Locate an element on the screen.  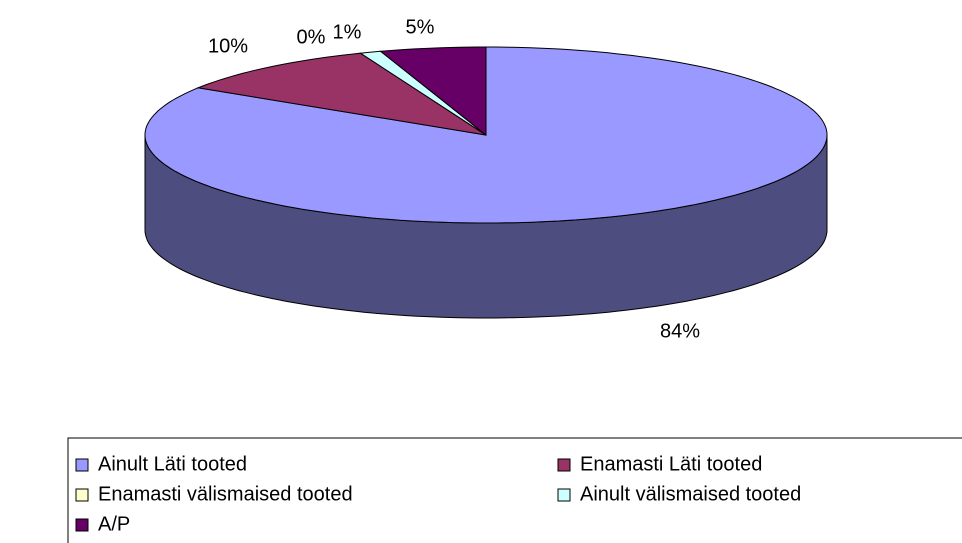
legend-label: Enamasti Läti tooted is located at coordinates (671, 464).